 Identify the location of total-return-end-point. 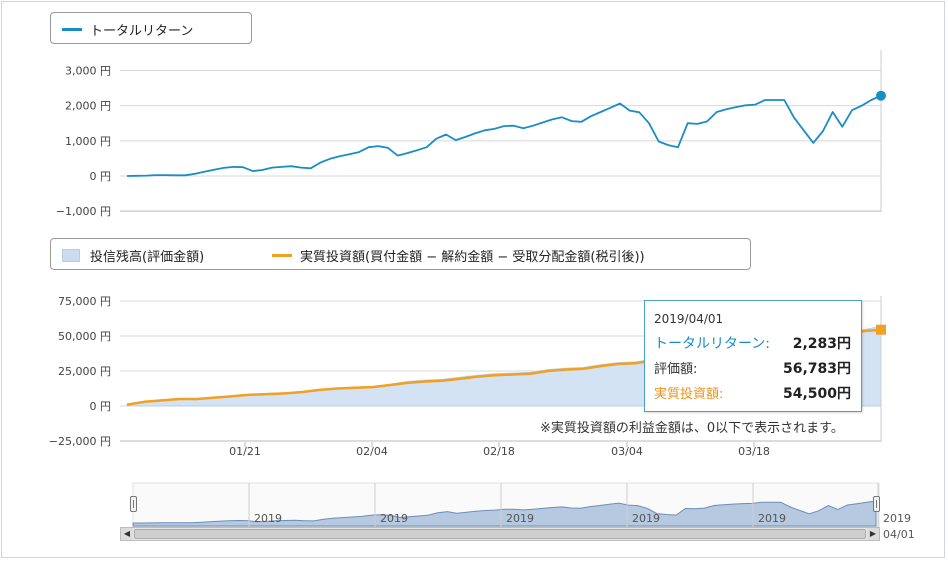
(881, 96).